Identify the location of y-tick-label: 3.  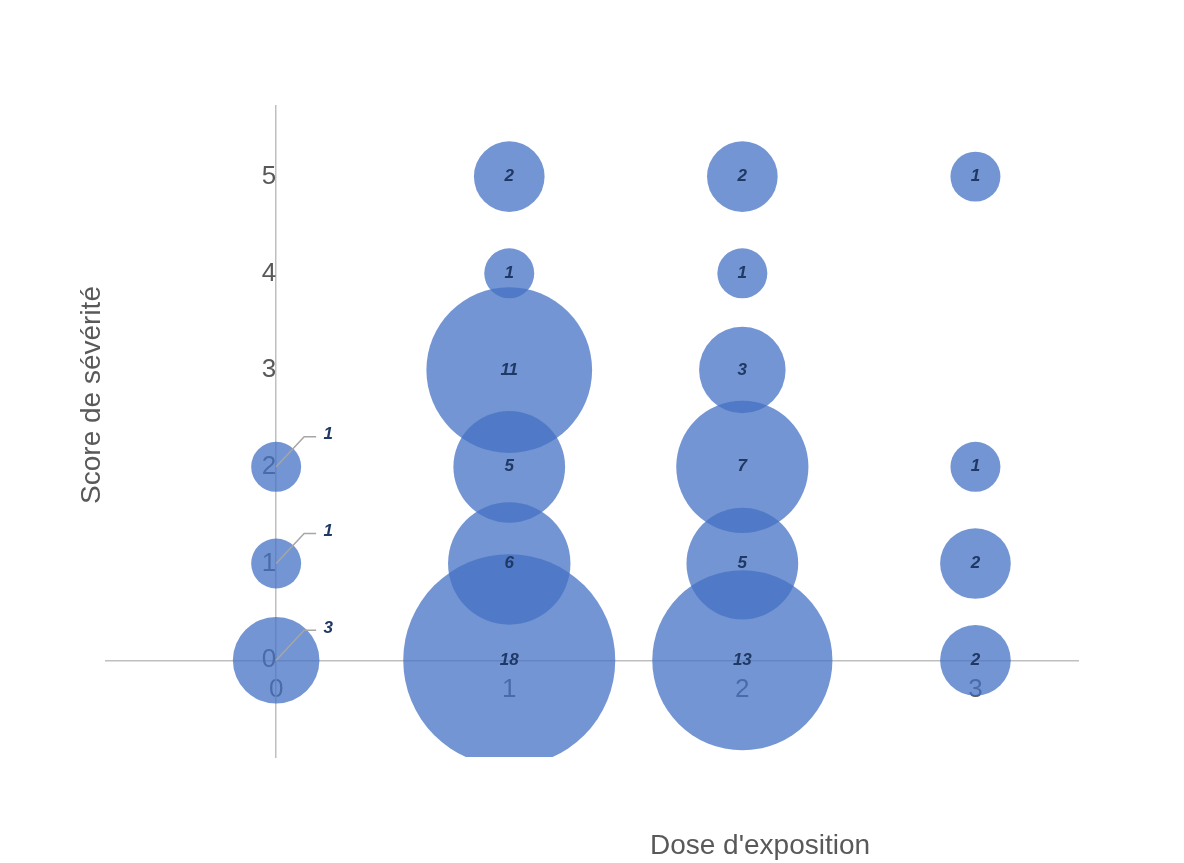
(269, 368).